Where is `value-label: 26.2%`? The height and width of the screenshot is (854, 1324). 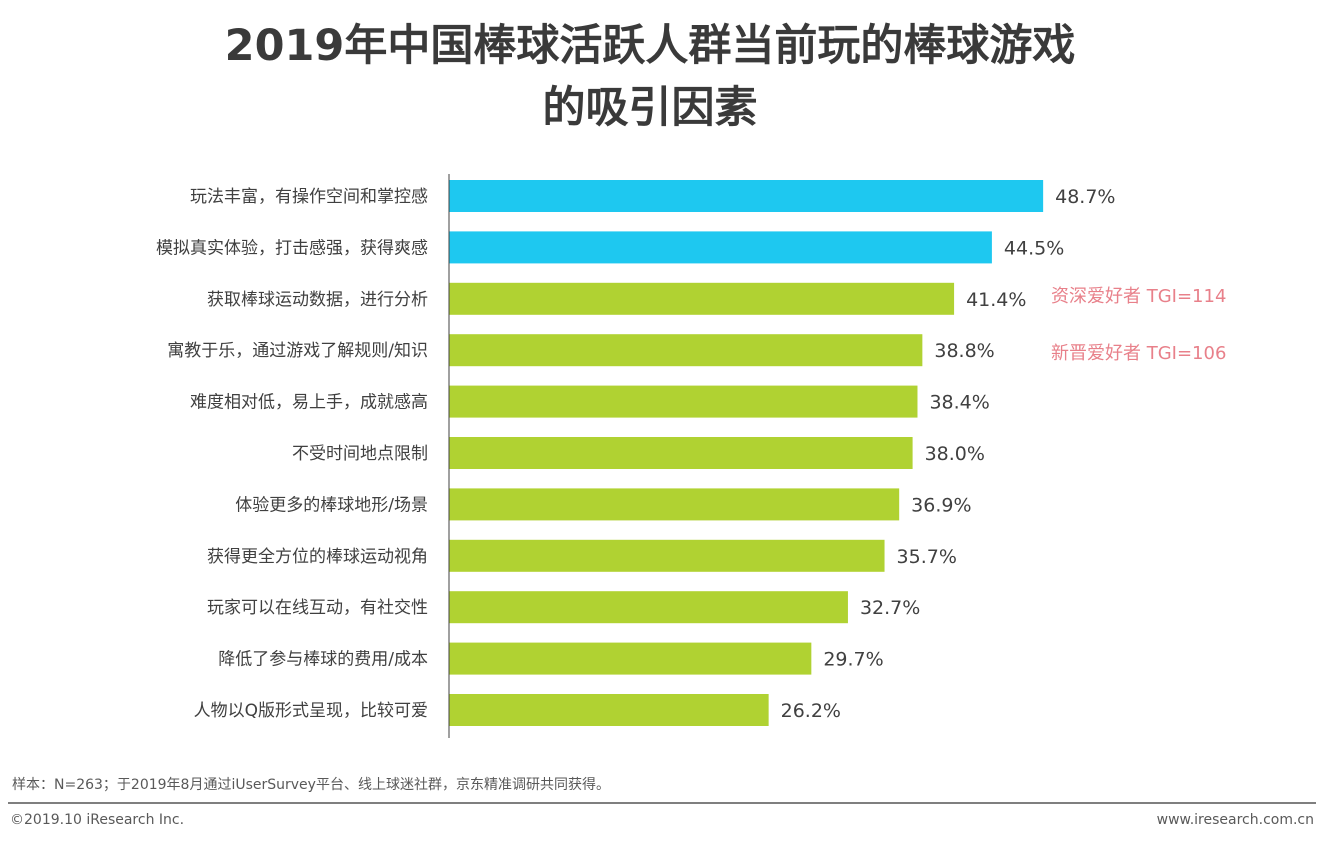 value-label: 26.2% is located at coordinates (811, 711).